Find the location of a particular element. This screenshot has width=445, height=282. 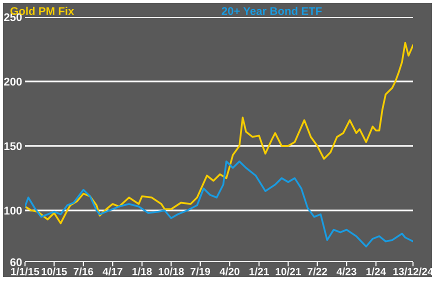

text: Gold PM Fix is located at coordinates (42, 10).